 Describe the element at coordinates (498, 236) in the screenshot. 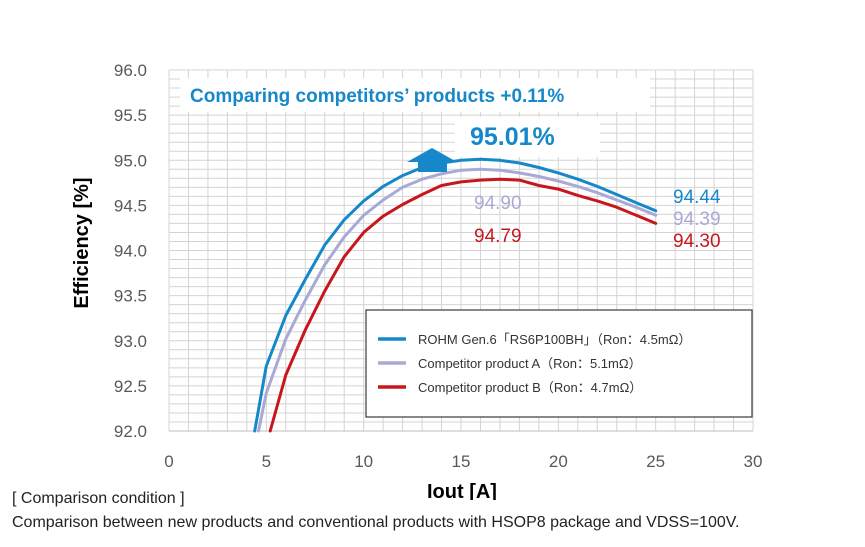

I see `peak-label-competitor-b: 94.79` at that location.